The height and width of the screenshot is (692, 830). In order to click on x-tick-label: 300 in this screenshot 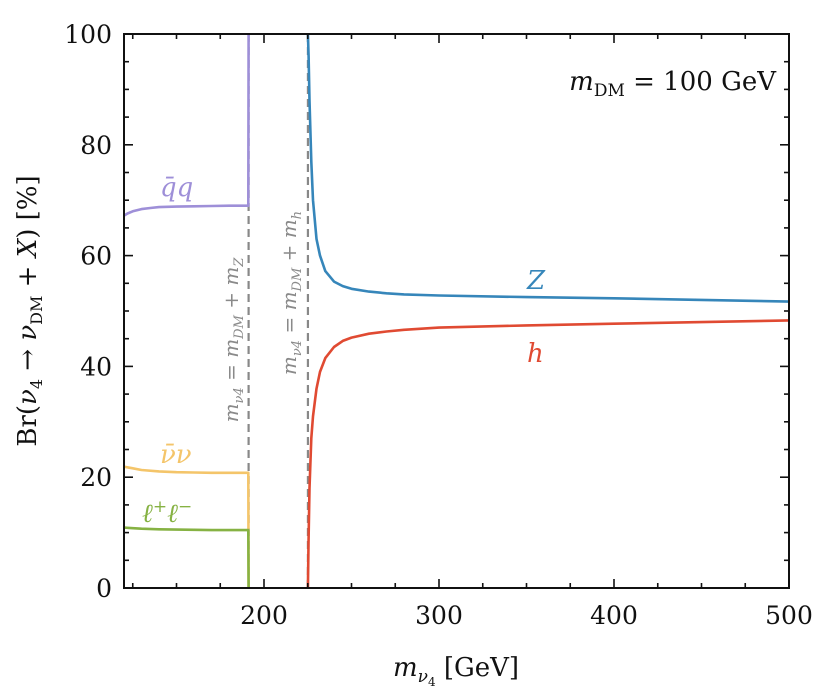, I will do `click(439, 615)`.